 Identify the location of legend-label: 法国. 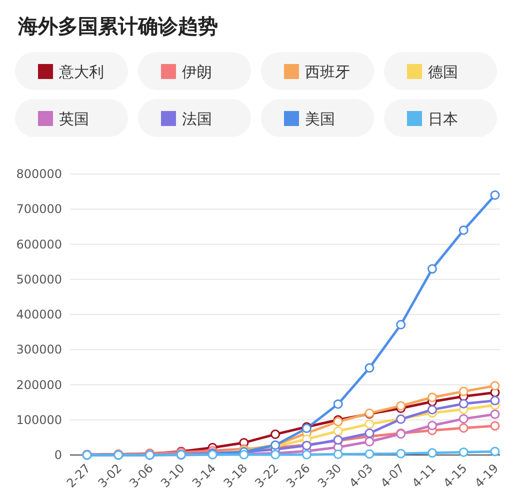
(197, 119).